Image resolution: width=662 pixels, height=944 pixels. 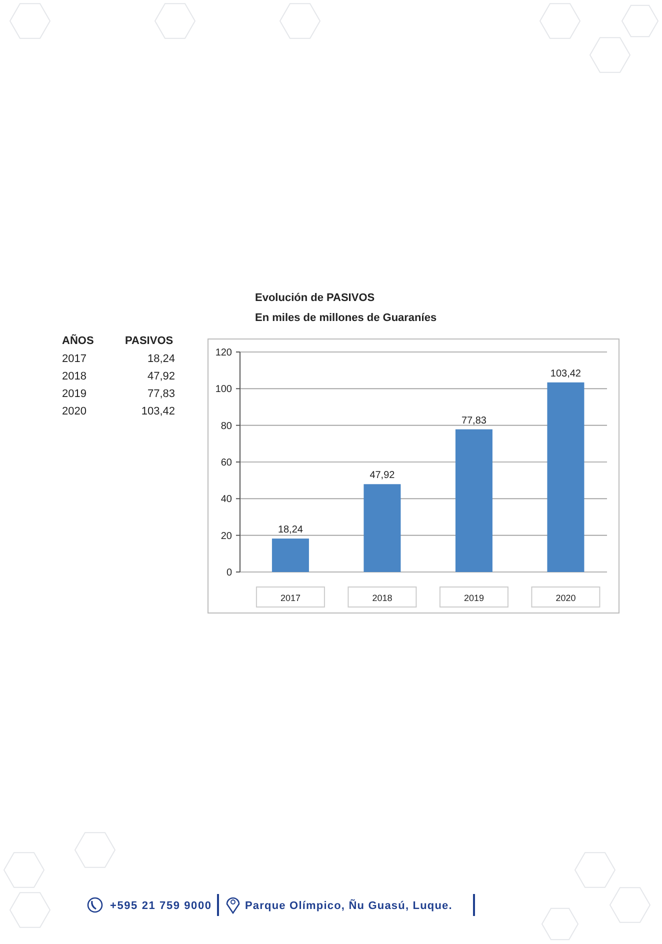 I want to click on data-label: 47,92, so click(x=383, y=476).